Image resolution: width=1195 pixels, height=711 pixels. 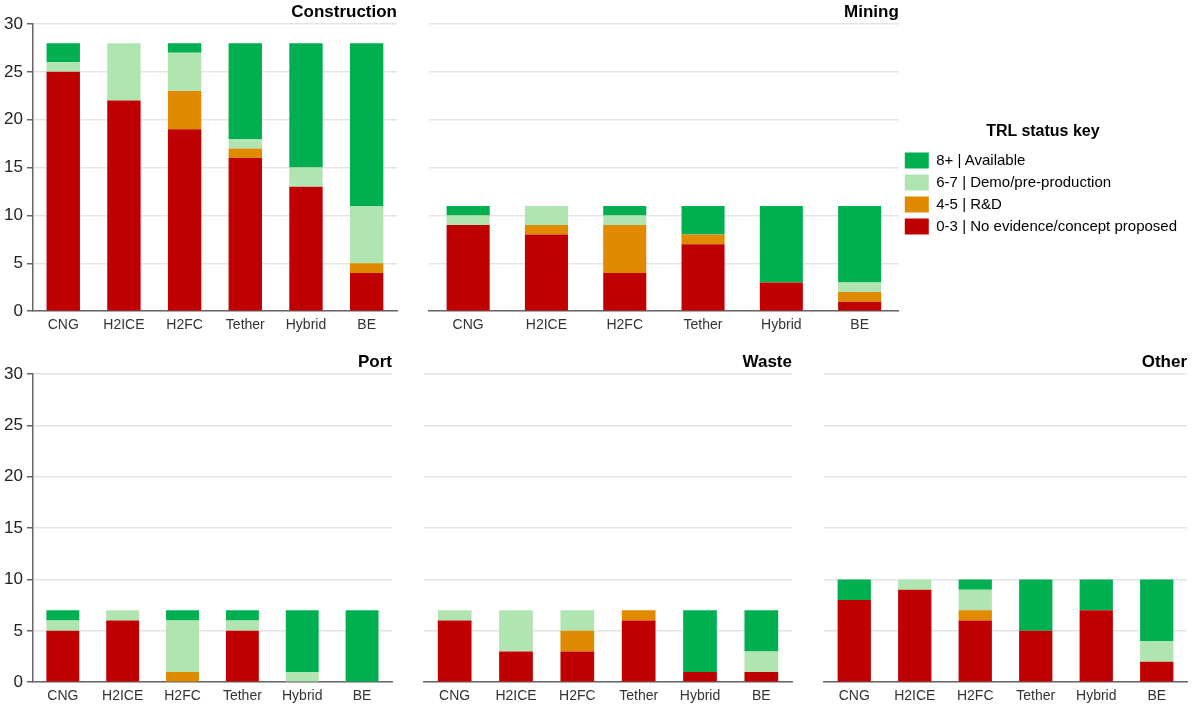 What do you see at coordinates (13, 215) in the screenshot?
I see `y-tick-label: 10` at bounding box center [13, 215].